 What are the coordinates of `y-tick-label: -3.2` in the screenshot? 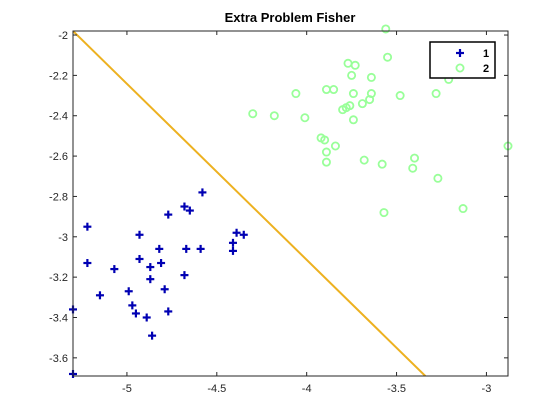 It's located at (58, 278).